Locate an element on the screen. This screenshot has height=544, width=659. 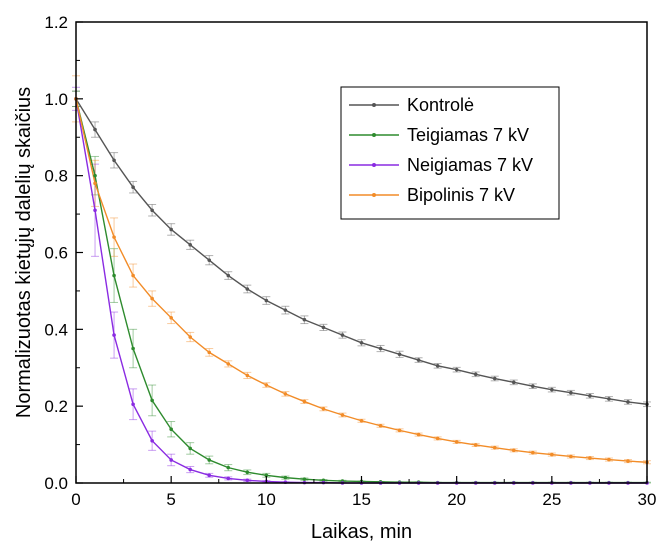
y-tick-label: 0.2 is located at coordinates (56, 406).